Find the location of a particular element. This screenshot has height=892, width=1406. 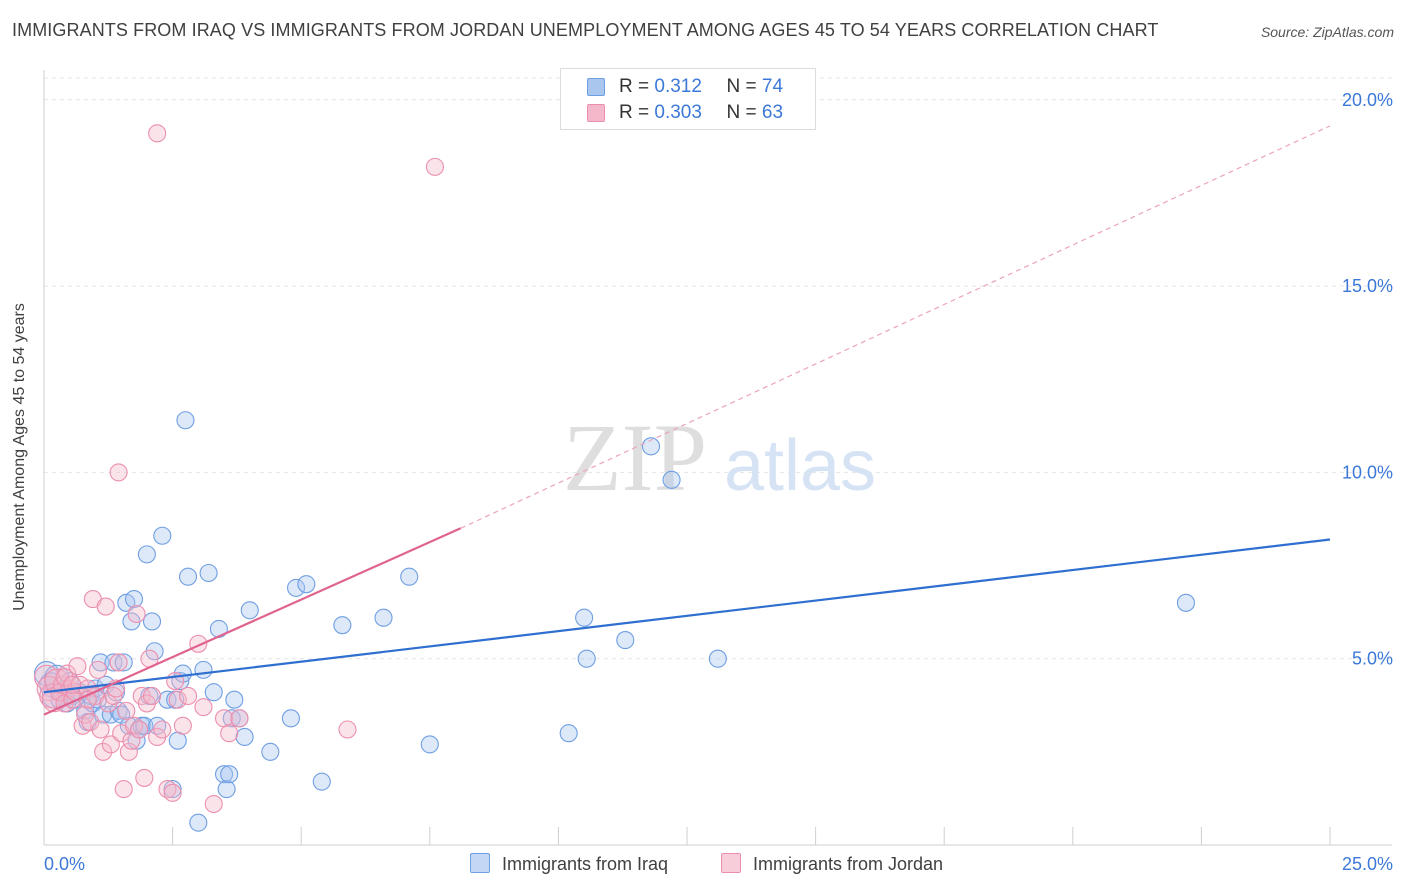

y-tick-label-0: 5.0% is located at coordinates (1372, 659).